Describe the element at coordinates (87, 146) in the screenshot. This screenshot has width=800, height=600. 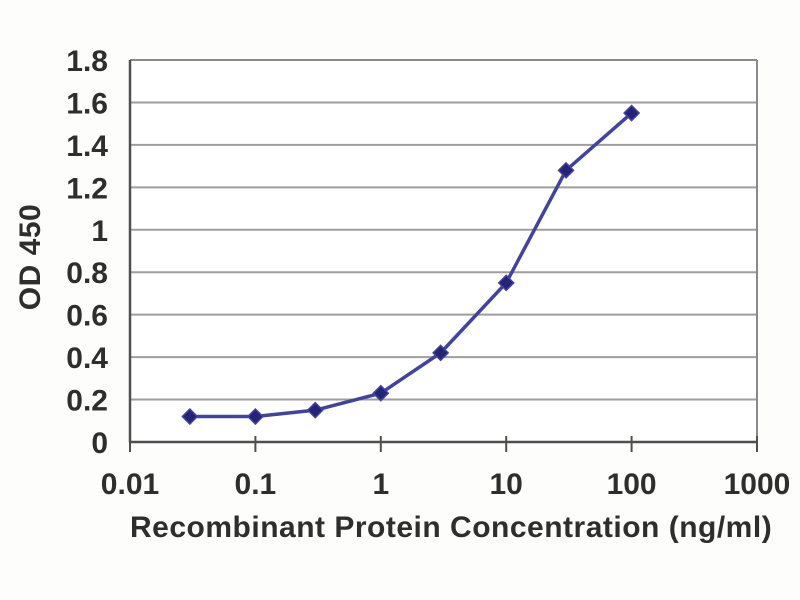
I see `y-tick-label: 1.4` at that location.